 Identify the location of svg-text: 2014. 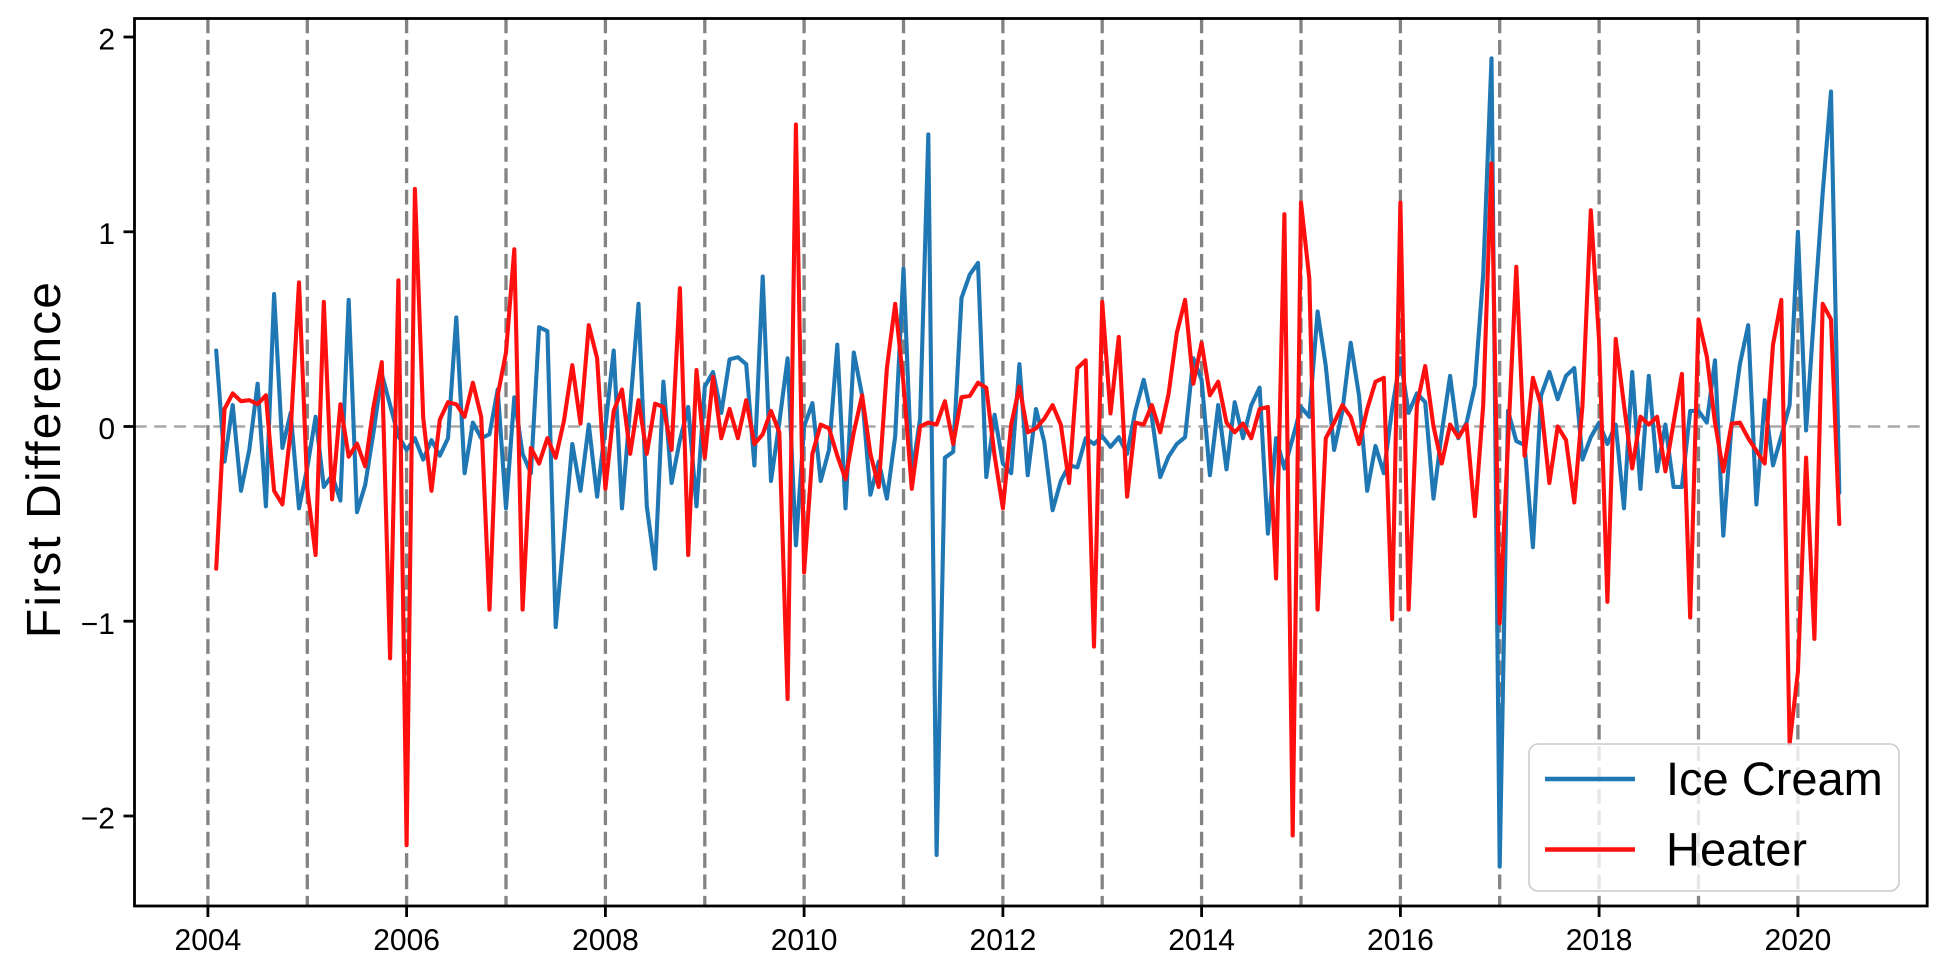
(1201, 940).